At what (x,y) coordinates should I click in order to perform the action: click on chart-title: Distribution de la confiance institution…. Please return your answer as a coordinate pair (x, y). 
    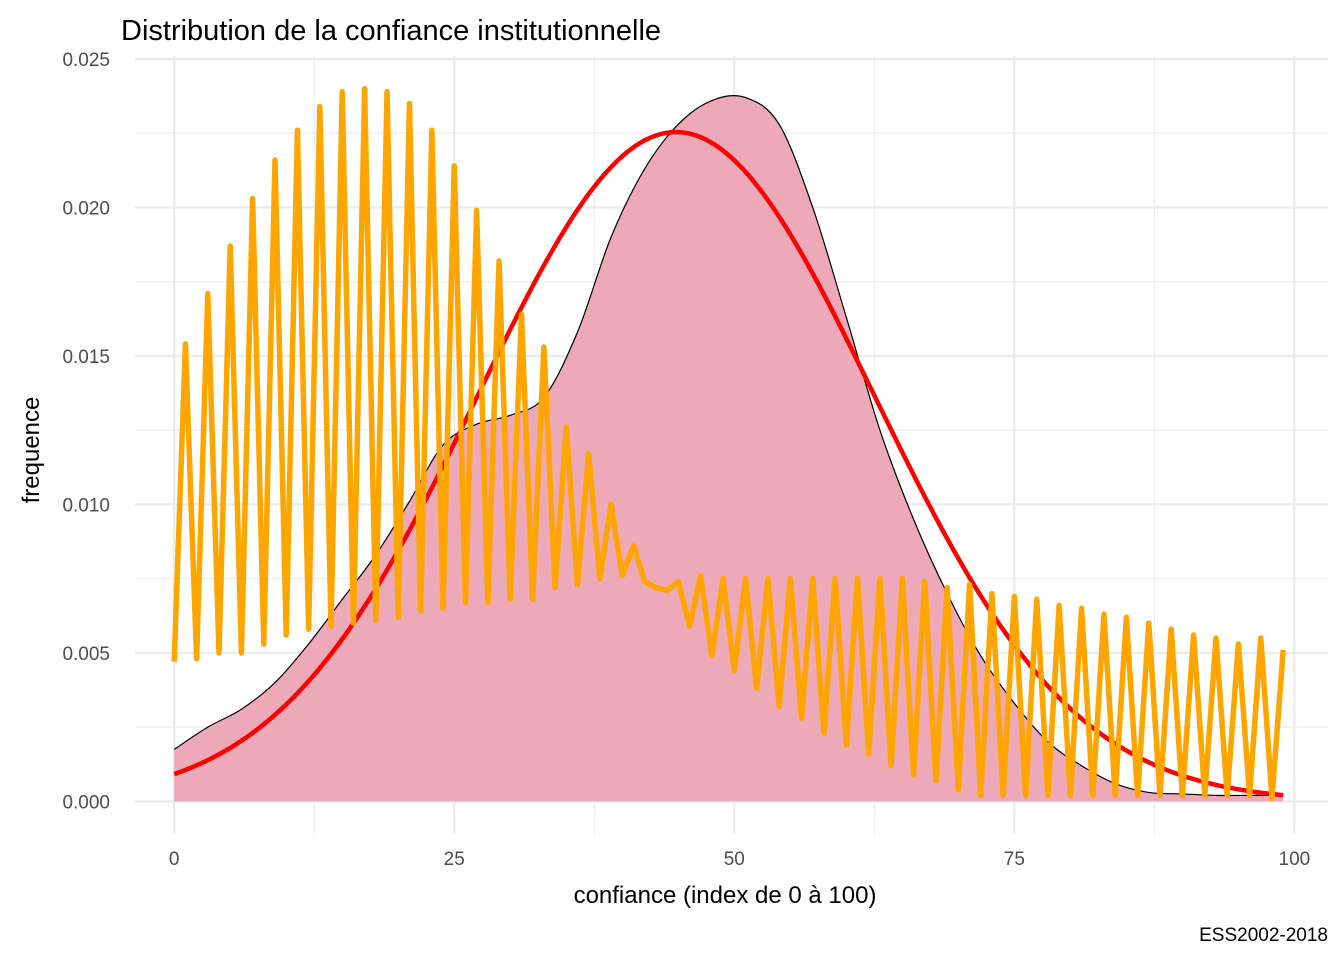
    Looking at the image, I should click on (391, 31).